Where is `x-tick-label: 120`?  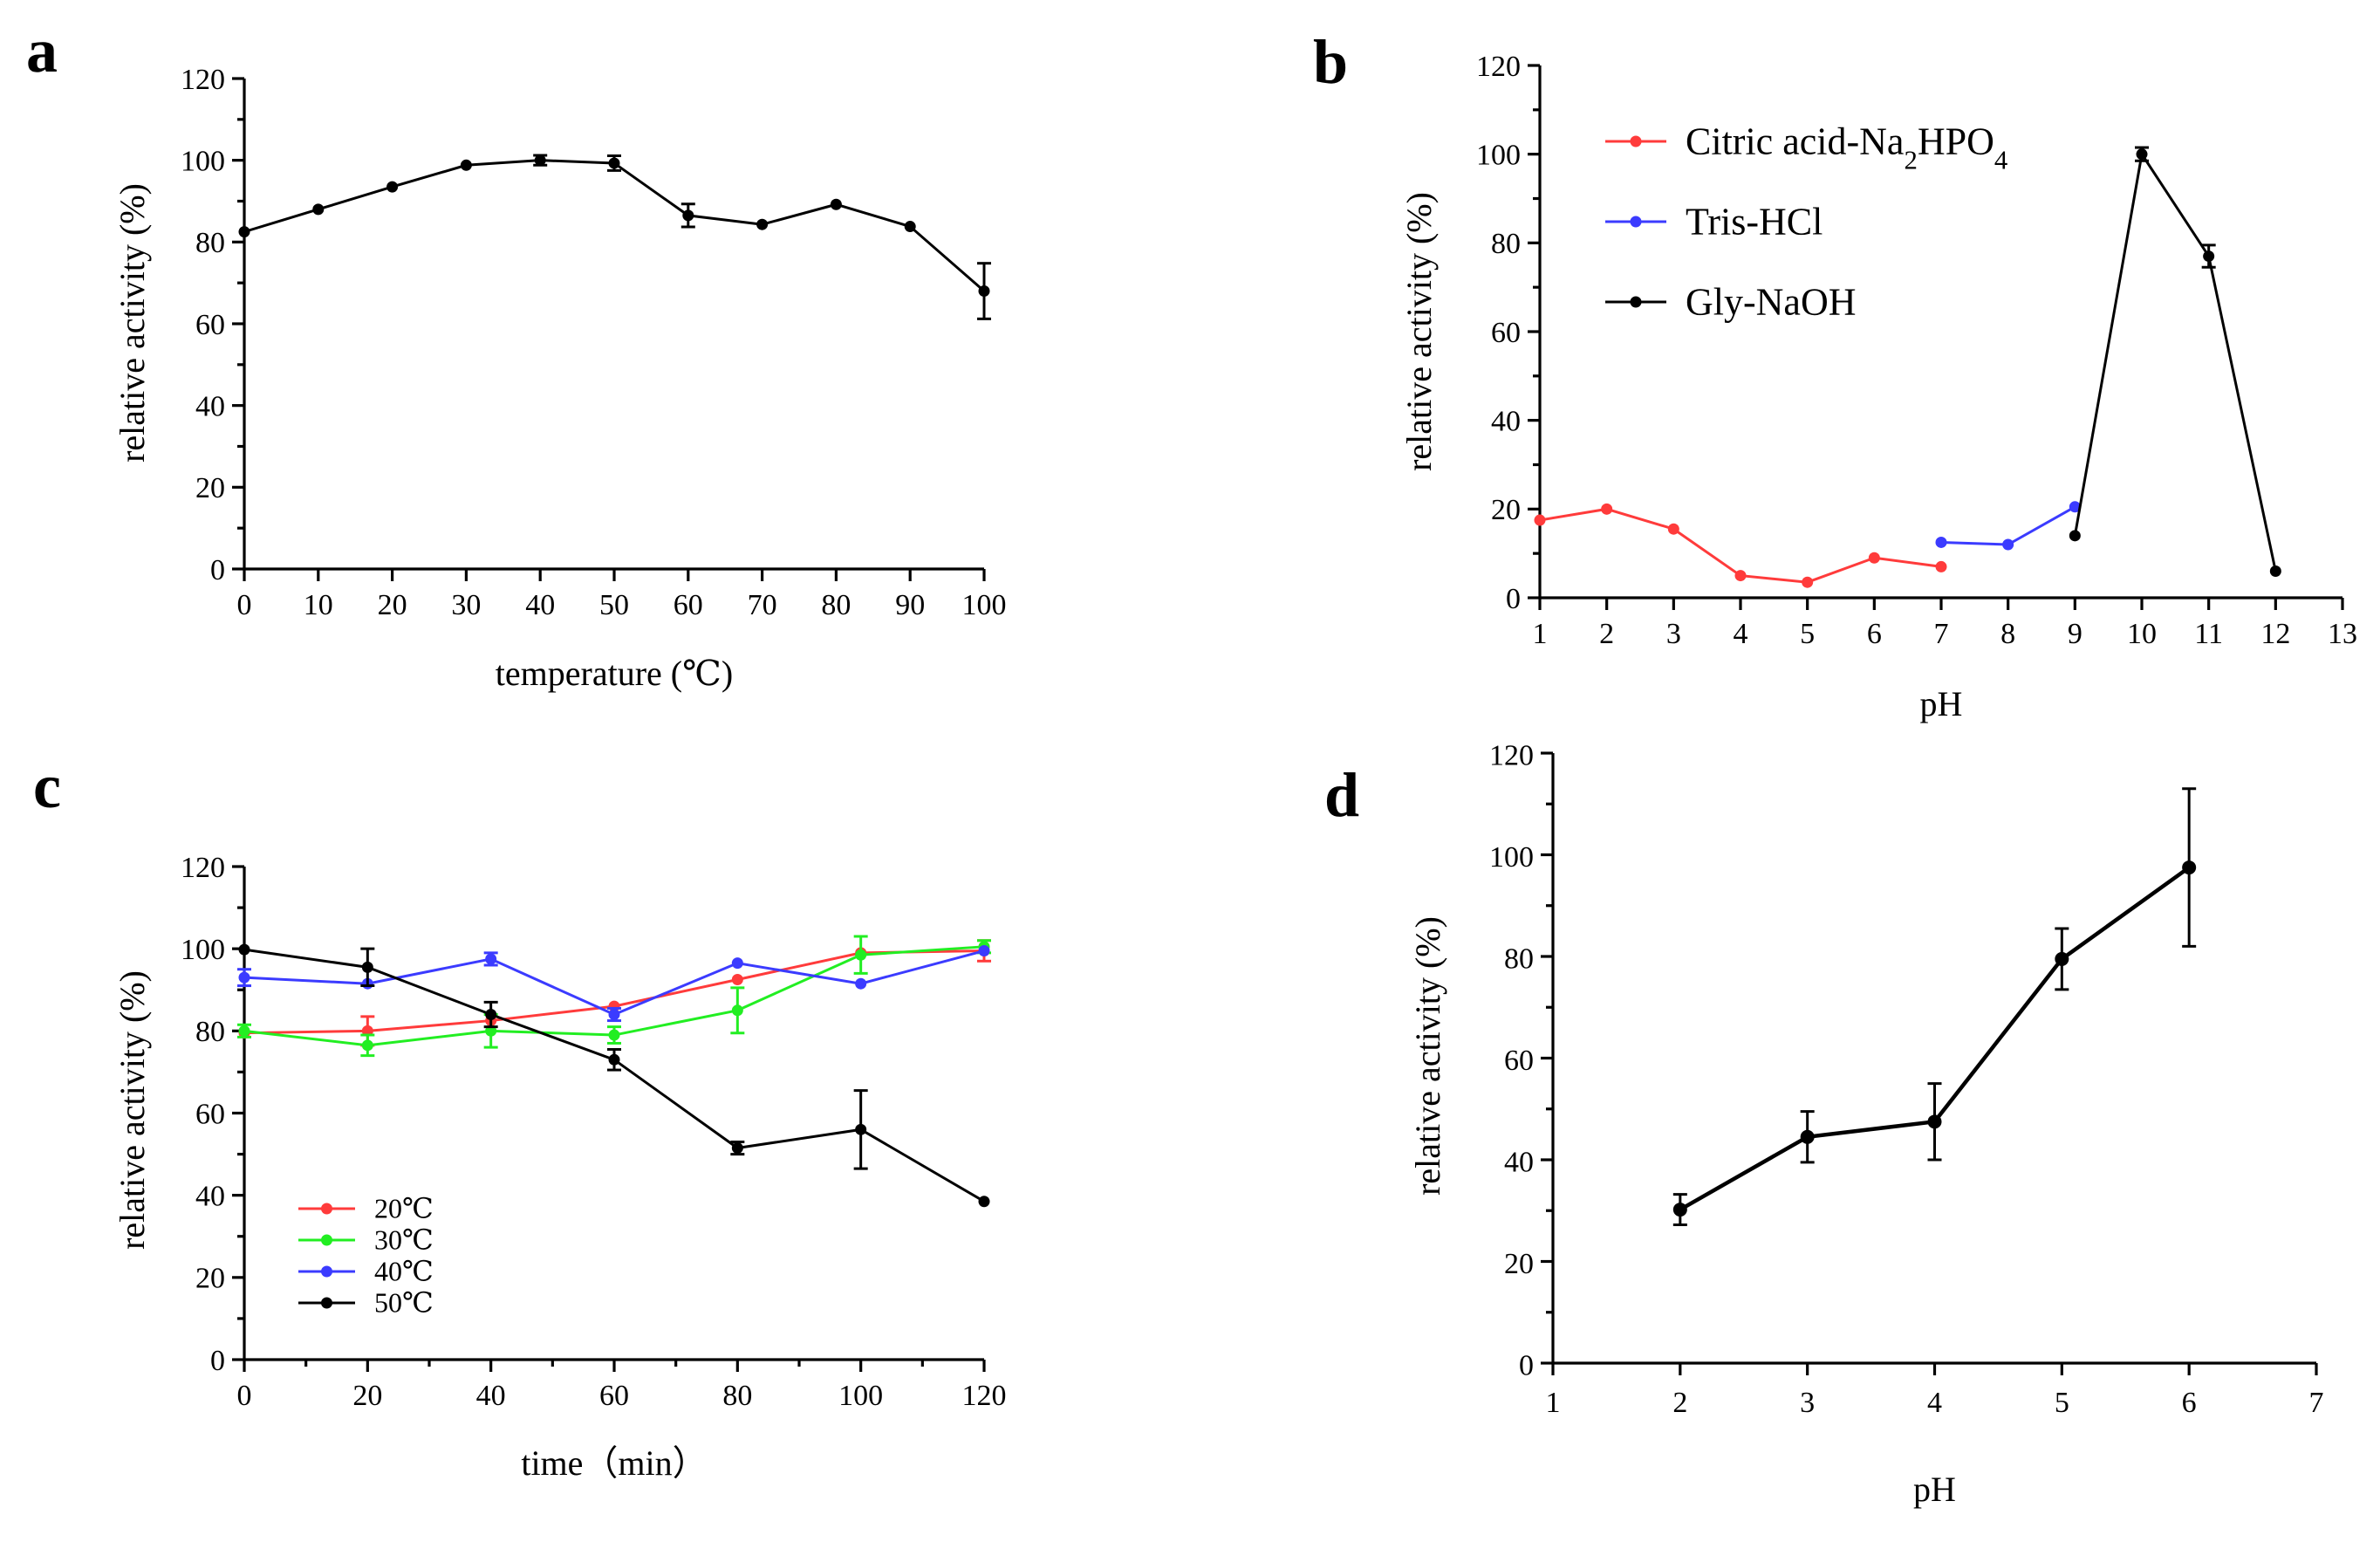
x-tick-label: 120 is located at coordinates (984, 1396).